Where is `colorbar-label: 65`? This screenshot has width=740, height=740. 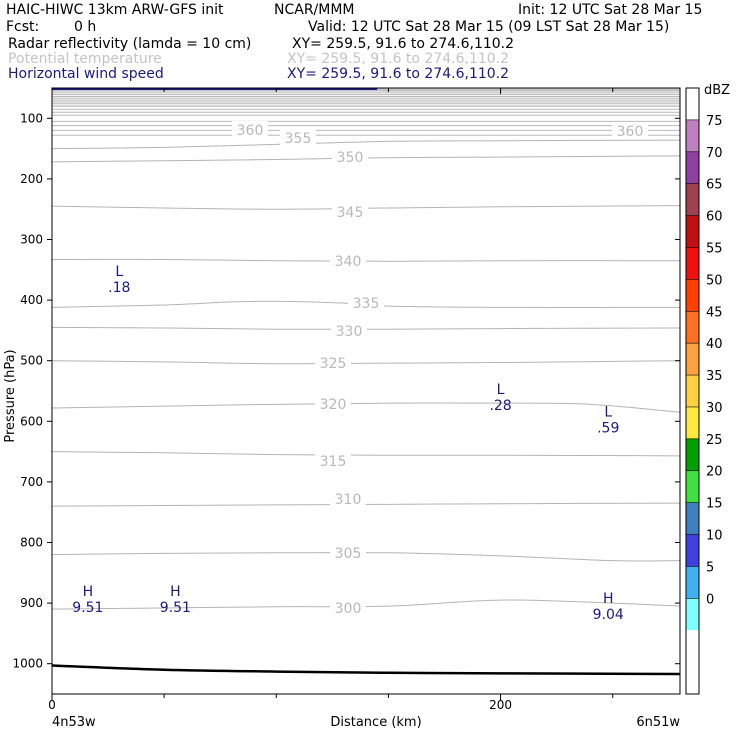
colorbar-label: 65 is located at coordinates (714, 185).